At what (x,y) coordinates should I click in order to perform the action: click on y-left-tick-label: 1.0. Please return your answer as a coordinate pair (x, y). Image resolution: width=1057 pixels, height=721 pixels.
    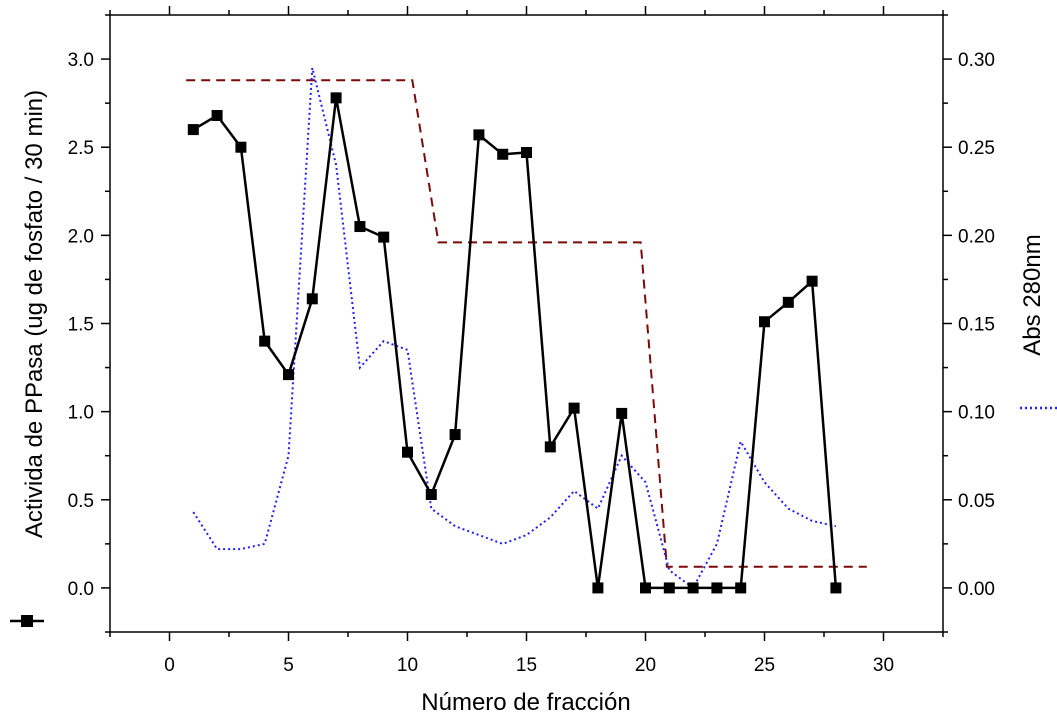
    Looking at the image, I should click on (81, 413).